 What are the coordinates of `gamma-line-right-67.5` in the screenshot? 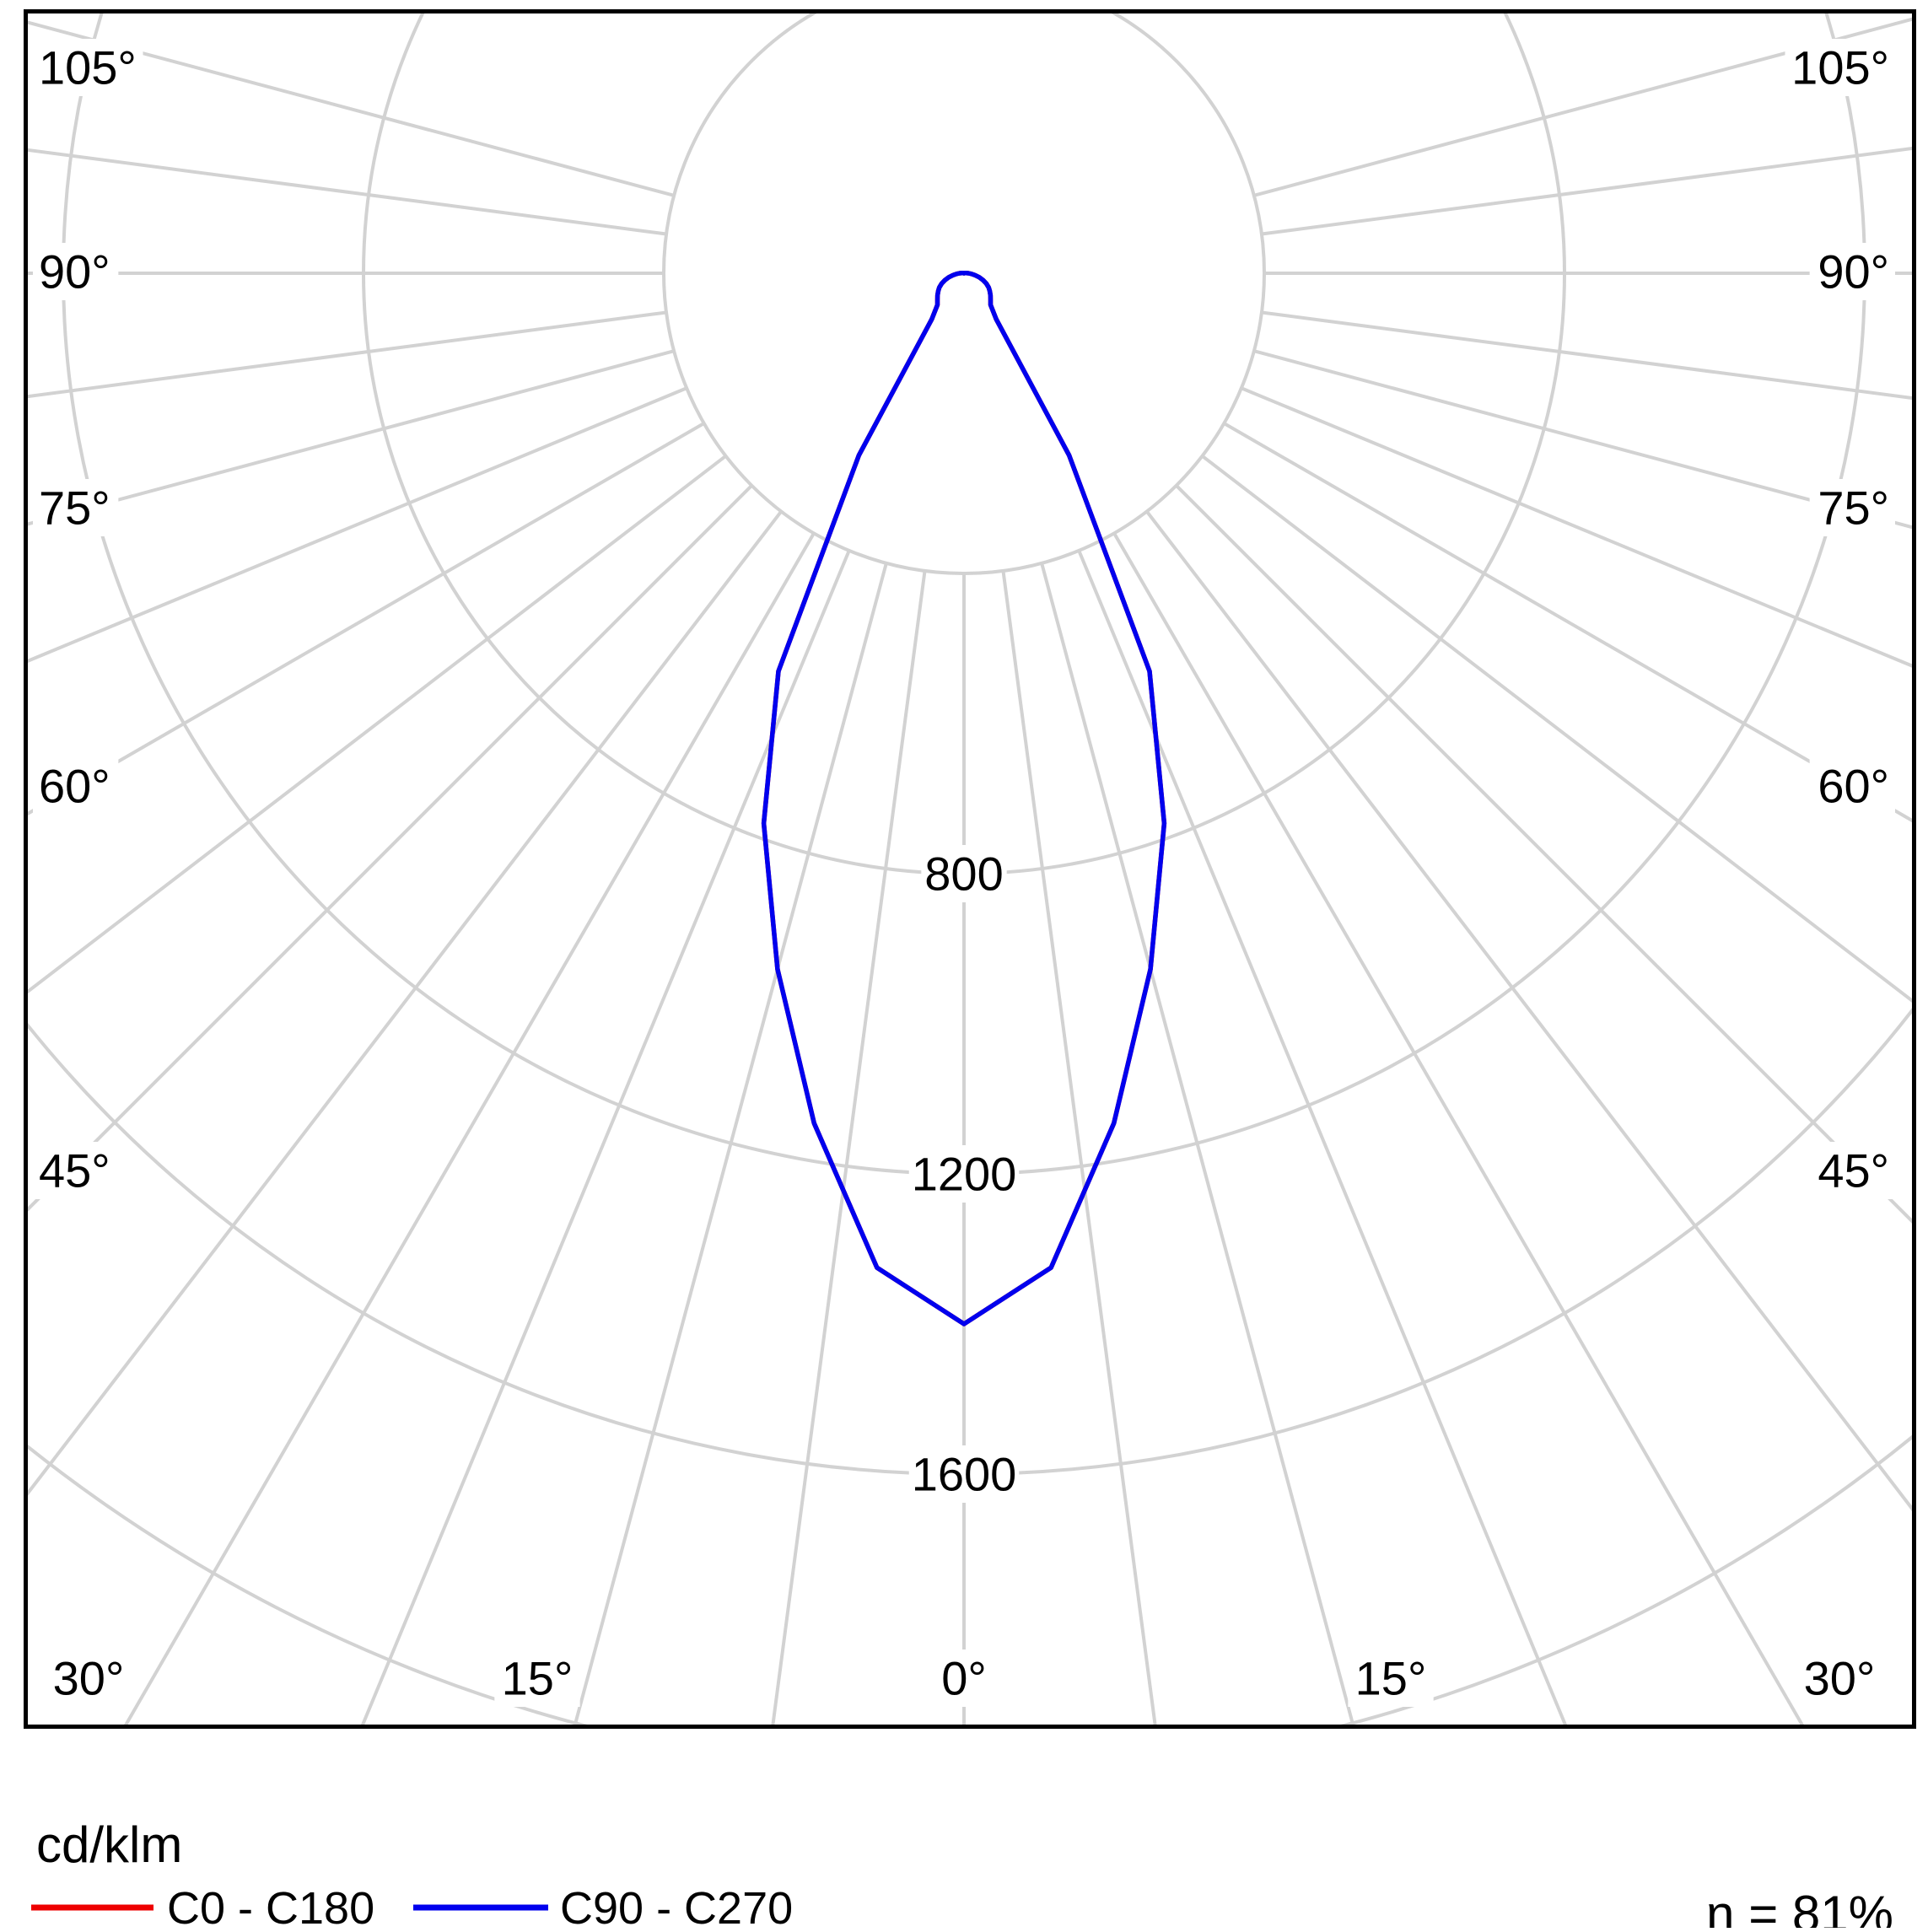 It's located at (1576, 527).